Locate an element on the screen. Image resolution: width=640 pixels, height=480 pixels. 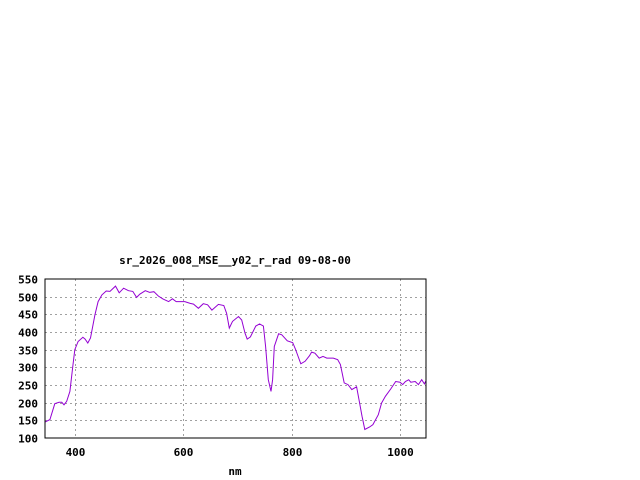
y-axis: 100 150 200 250 300 350 400 450 500 550 is located at coordinates (28, 360).